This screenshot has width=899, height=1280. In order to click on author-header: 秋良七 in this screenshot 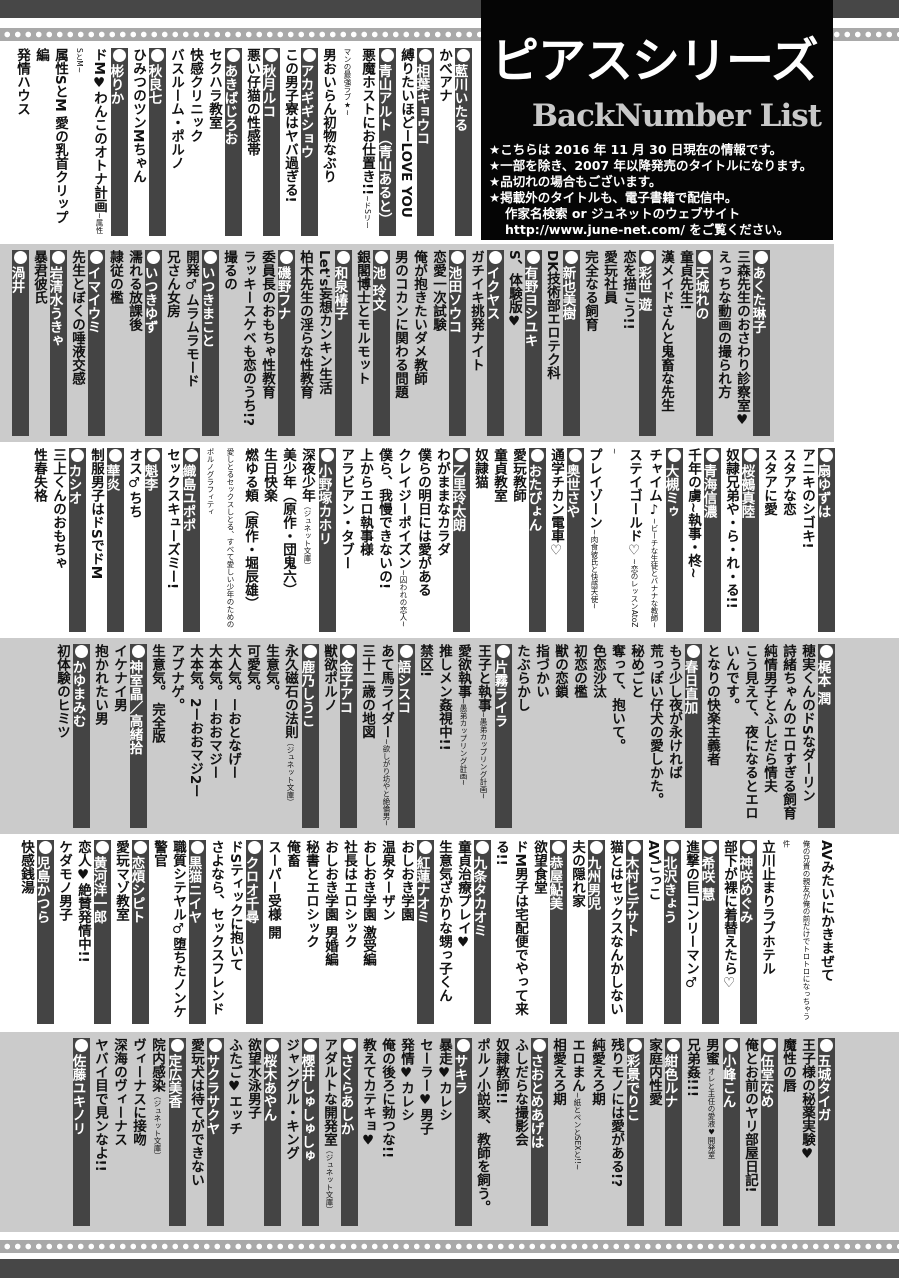, I will do `click(157, 142)`.